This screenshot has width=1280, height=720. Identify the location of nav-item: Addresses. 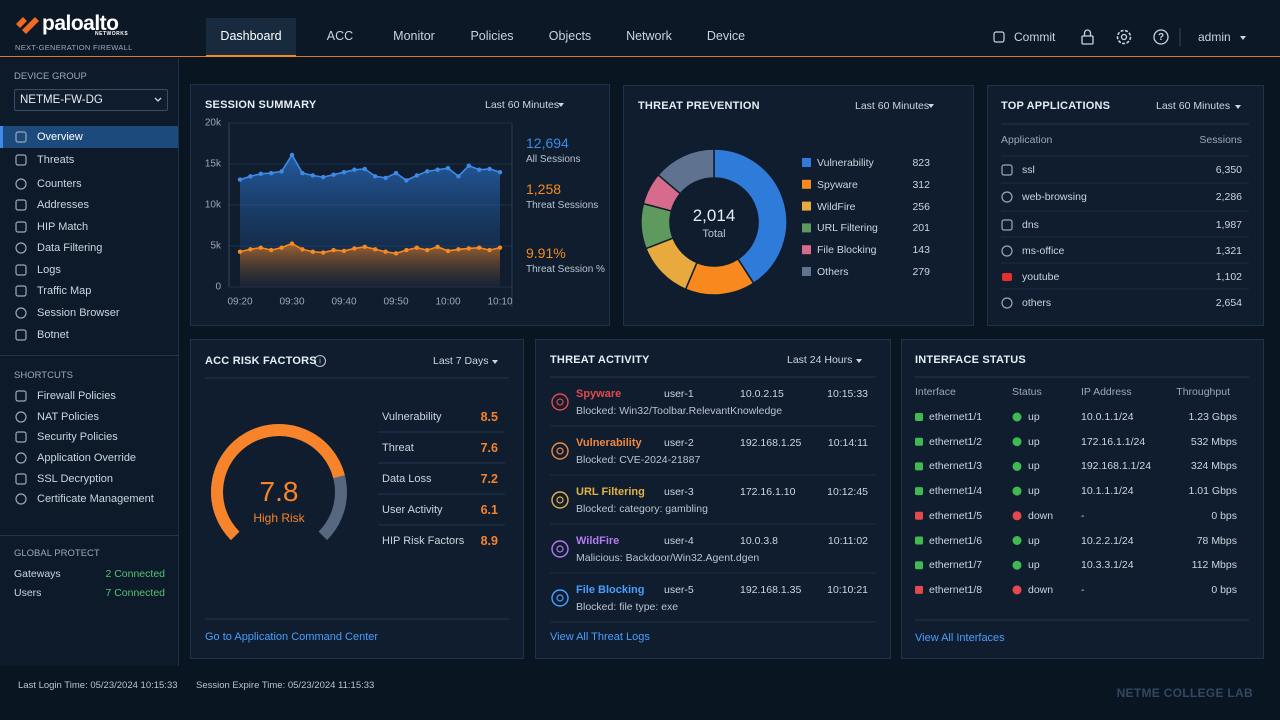
(63, 205).